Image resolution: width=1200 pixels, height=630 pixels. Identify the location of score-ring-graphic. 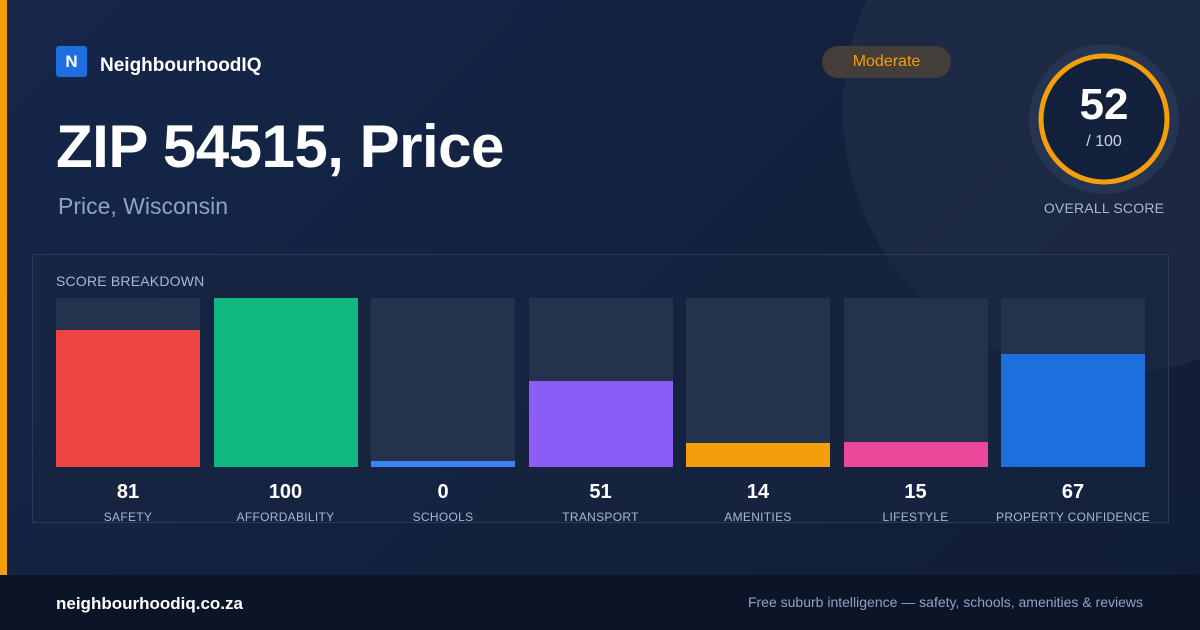
(1104, 119).